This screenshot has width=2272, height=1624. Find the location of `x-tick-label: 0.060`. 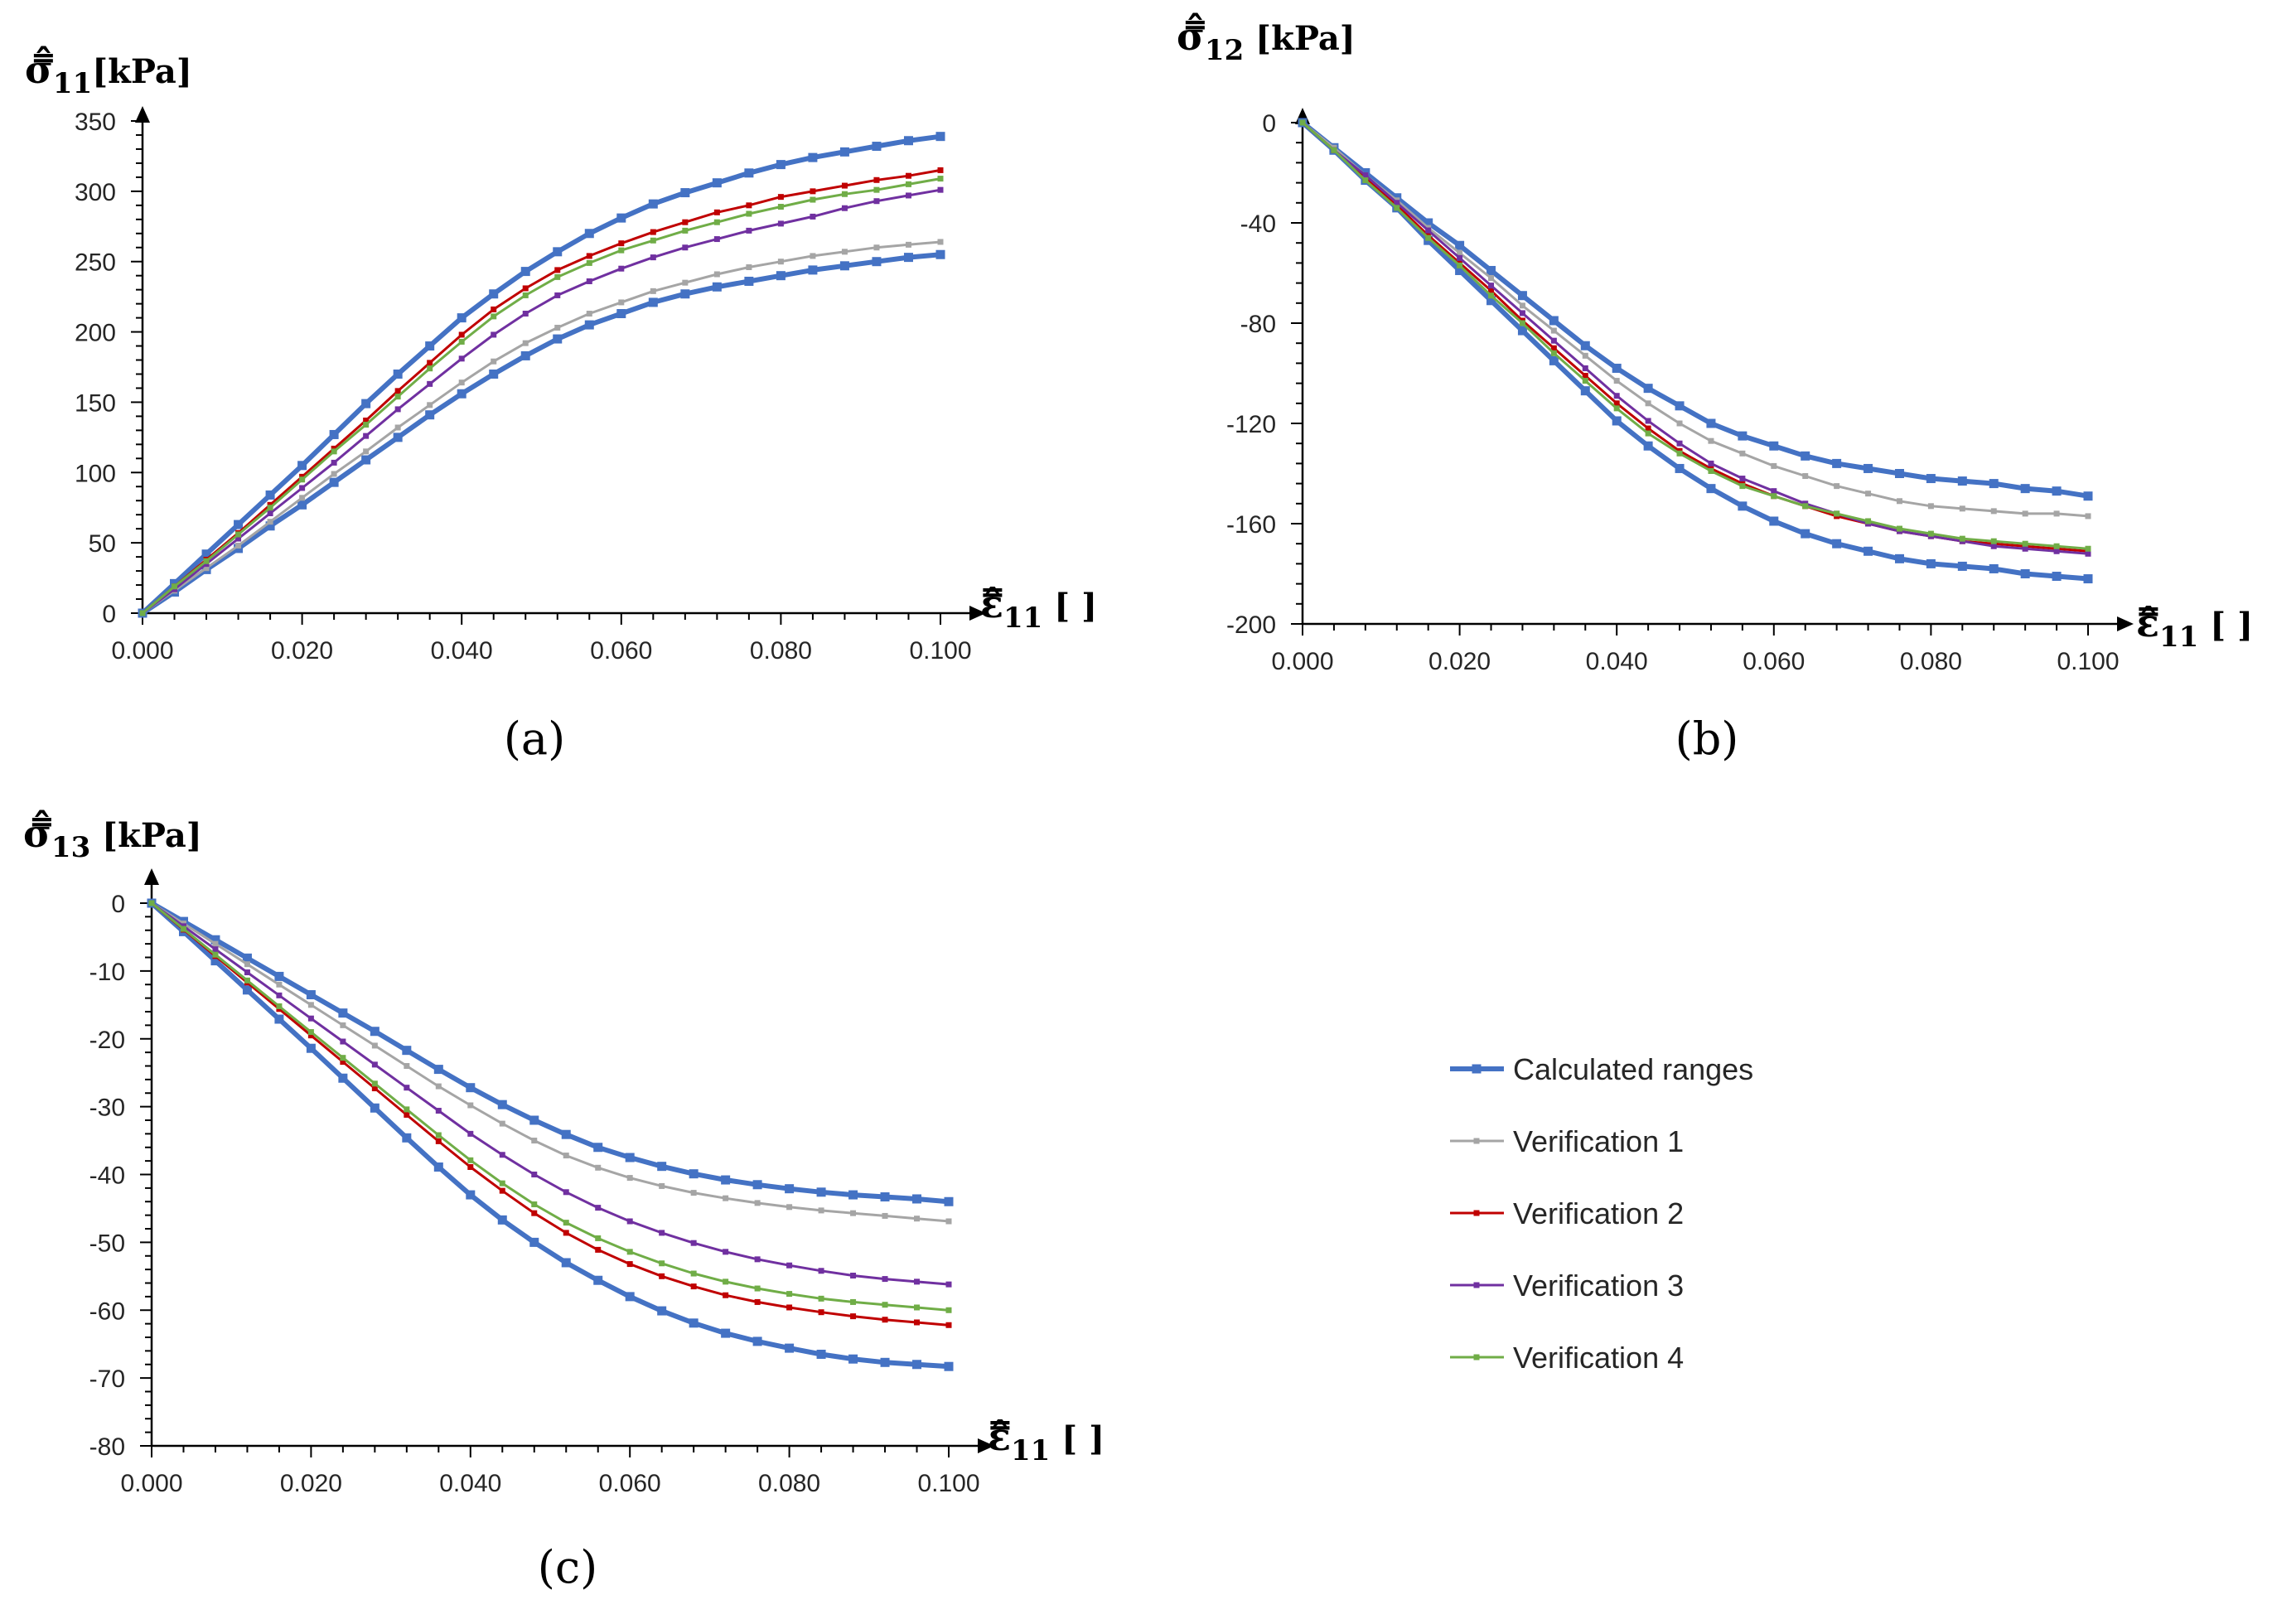

x-tick-label: 0.060 is located at coordinates (630, 1483).